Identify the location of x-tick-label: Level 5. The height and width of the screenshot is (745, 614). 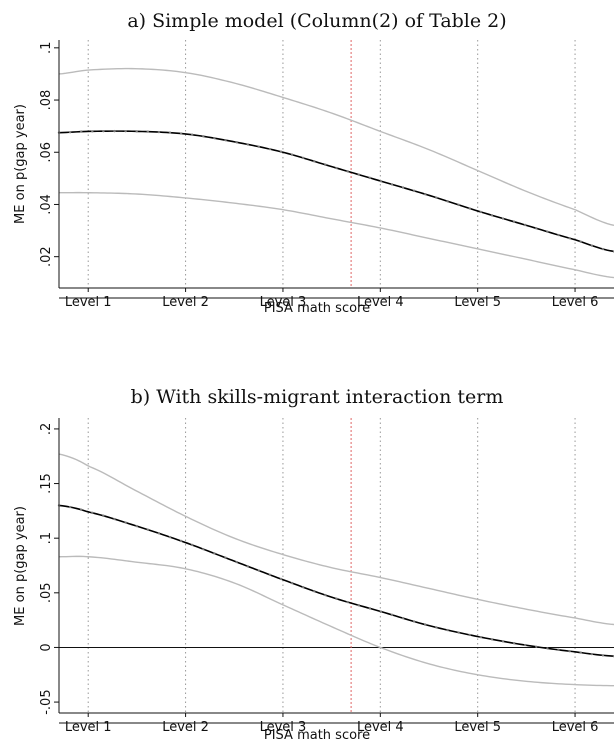
(477, 727).